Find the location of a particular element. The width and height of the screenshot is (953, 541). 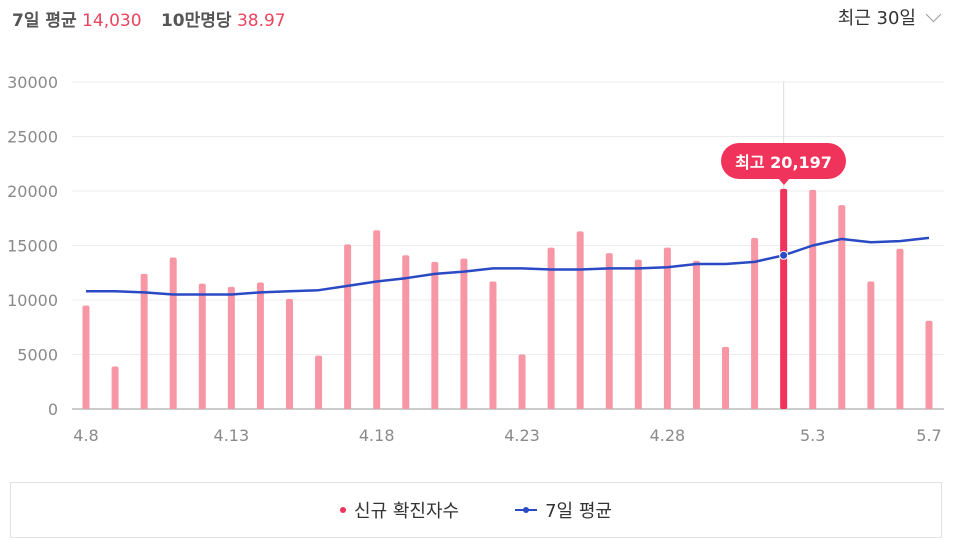

per100k-label: 10만명당 is located at coordinates (196, 21).